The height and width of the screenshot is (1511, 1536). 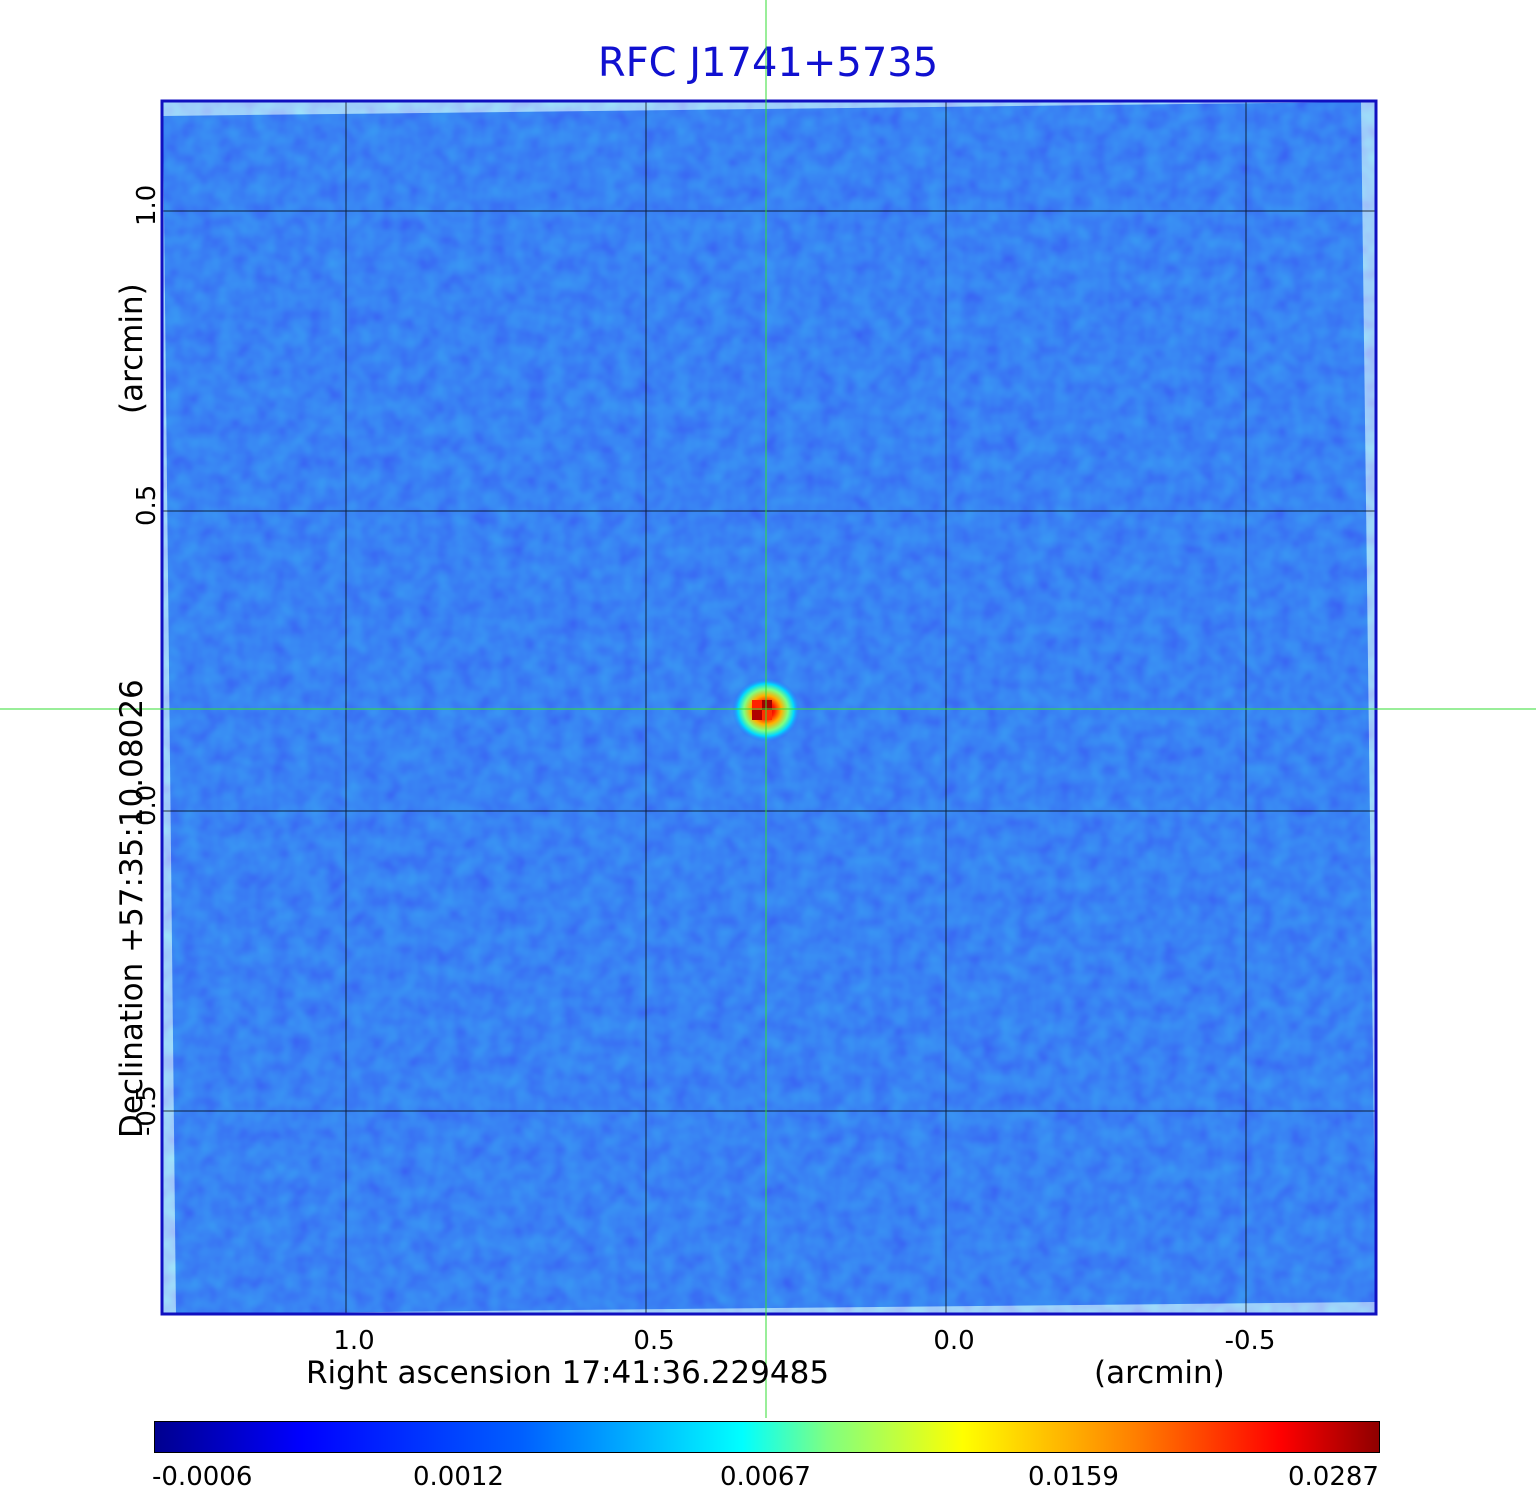 What do you see at coordinates (202, 1477) in the screenshot?
I see `colorbar-tick-label: -0.0006` at bounding box center [202, 1477].